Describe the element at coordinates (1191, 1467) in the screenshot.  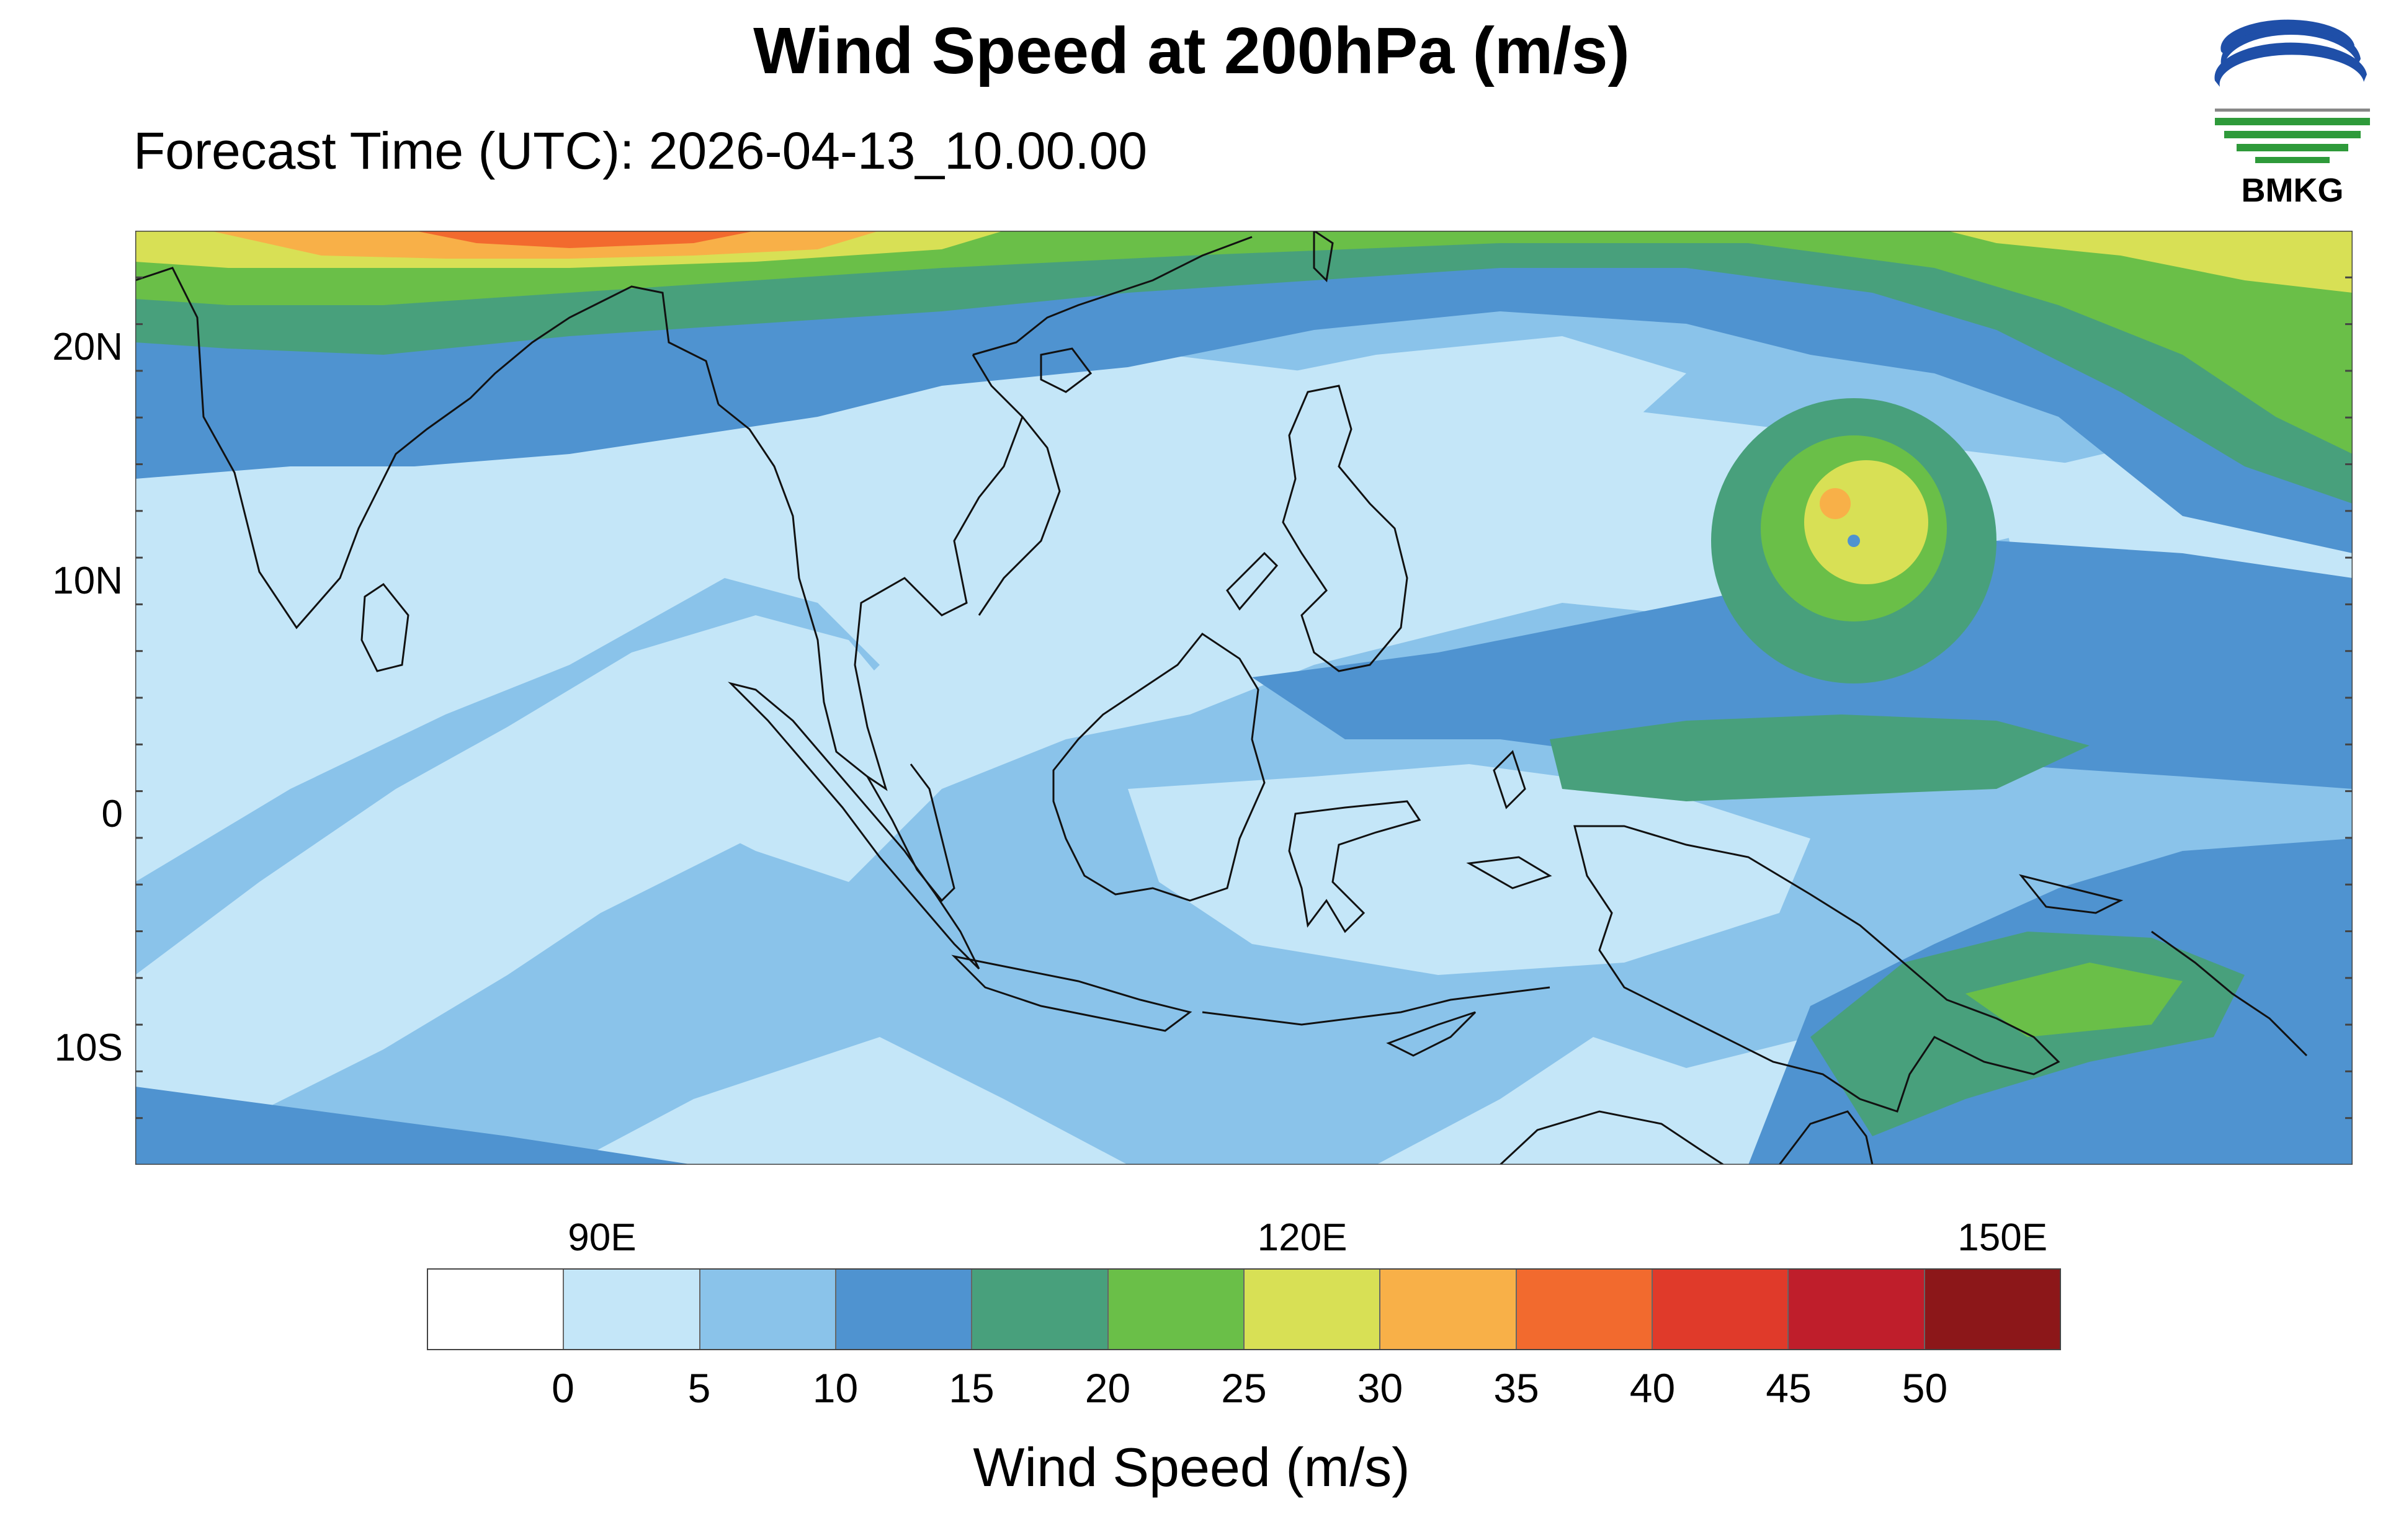
I see `colorbar-title: Wind Speed (m/s)` at that location.